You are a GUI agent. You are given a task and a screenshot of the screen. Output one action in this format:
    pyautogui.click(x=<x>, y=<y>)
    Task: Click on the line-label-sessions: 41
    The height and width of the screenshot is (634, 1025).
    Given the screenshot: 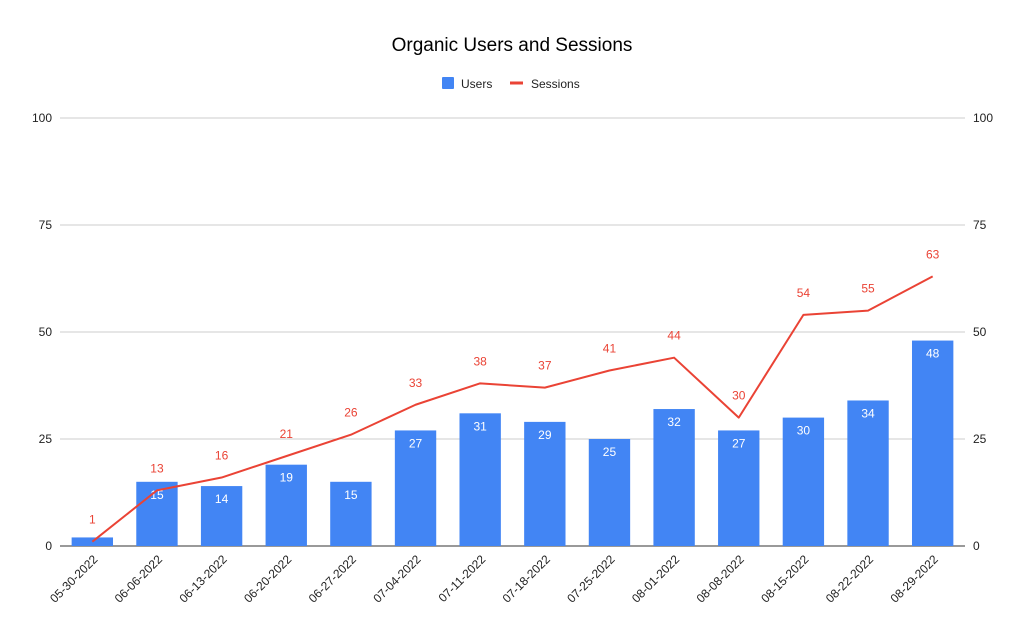 What is the action you would take?
    pyautogui.click(x=610, y=349)
    